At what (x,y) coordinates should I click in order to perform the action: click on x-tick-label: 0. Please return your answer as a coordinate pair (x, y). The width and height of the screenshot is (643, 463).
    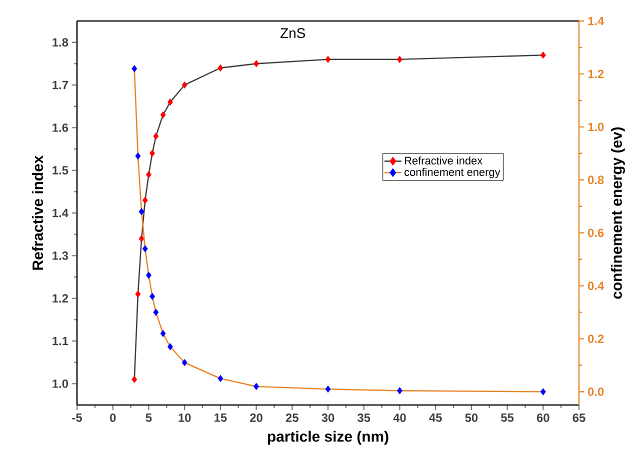
    Looking at the image, I should click on (113, 418).